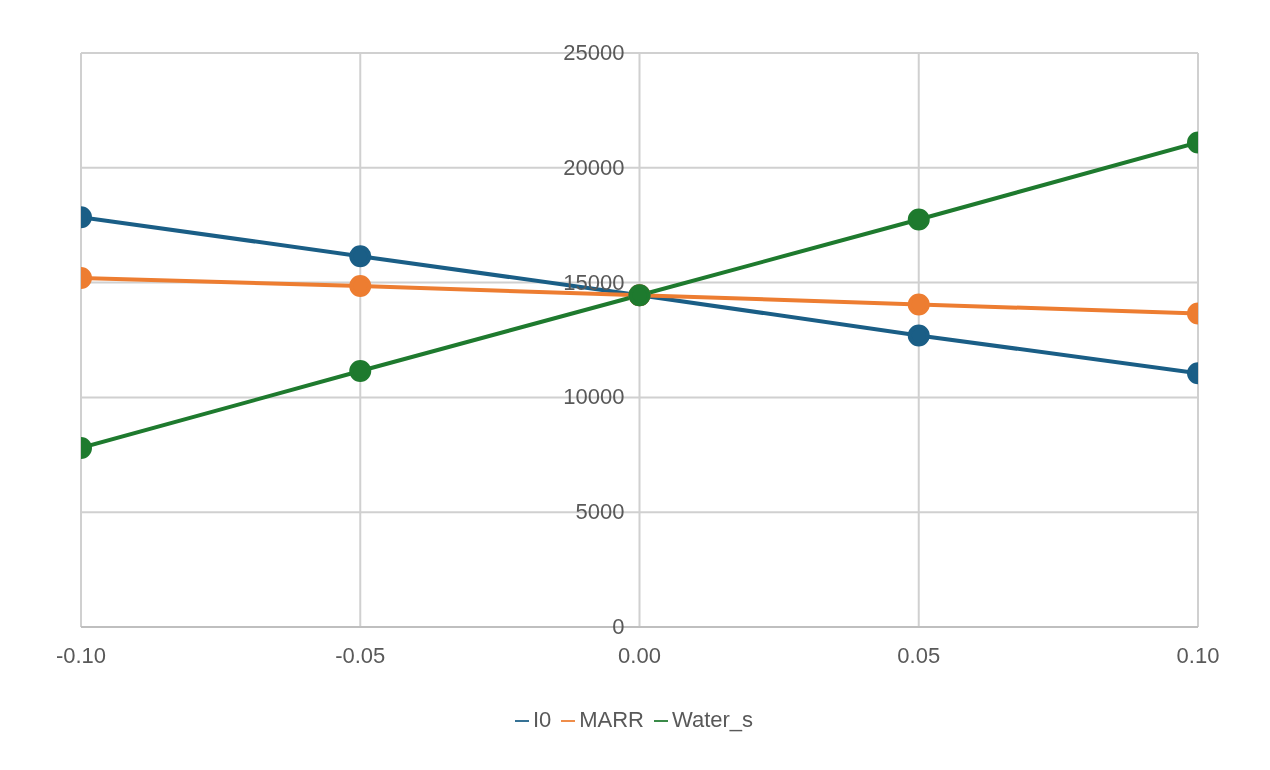 The width and height of the screenshot is (1270, 770). What do you see at coordinates (594, 397) in the screenshot?
I see `y-tick-label: 10000` at bounding box center [594, 397].